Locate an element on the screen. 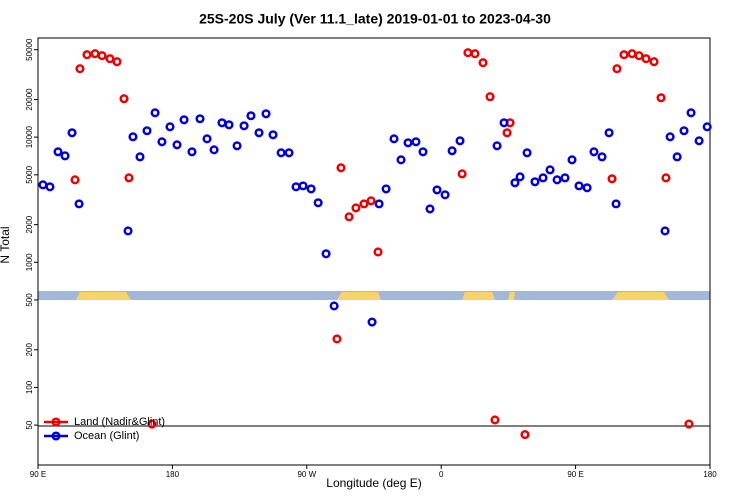  x-tick-label: 90 W is located at coordinates (306, 474).